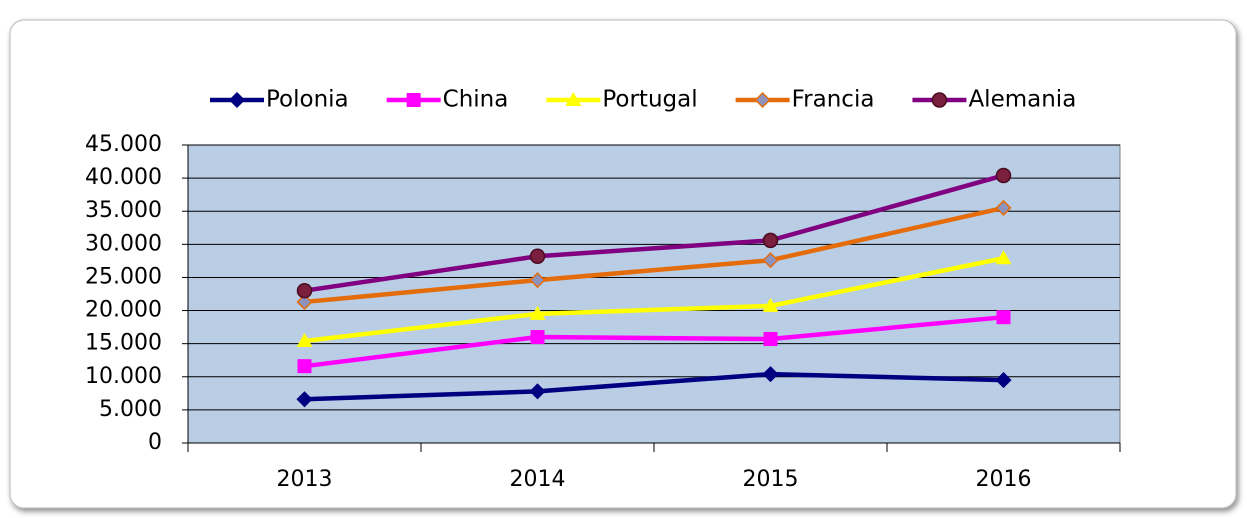 The image size is (1247, 518). I want to click on legend-label: Portugal, so click(649, 100).